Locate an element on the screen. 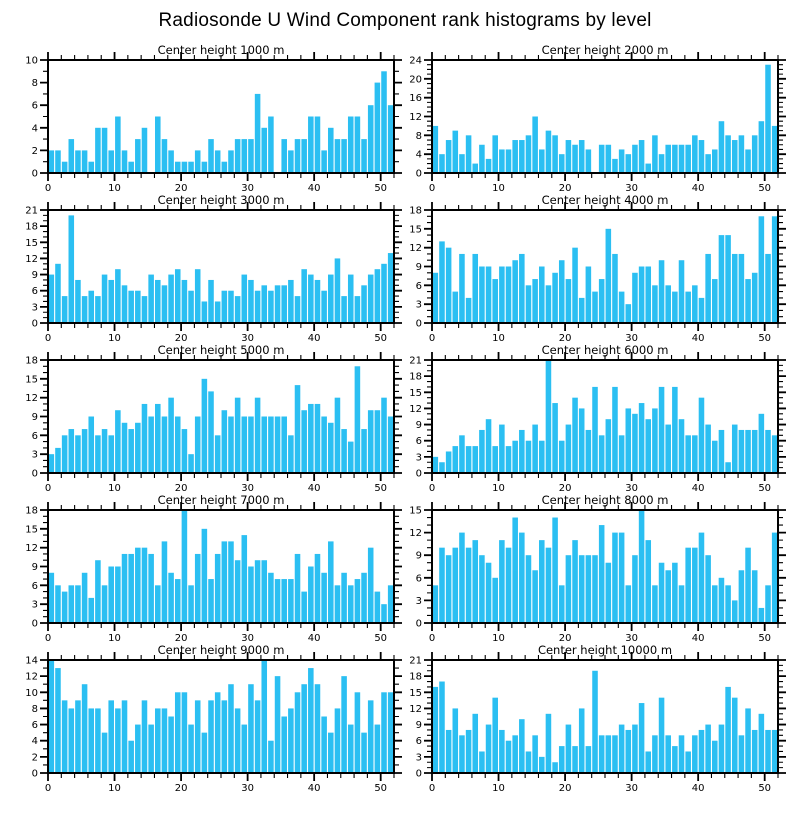  y-tick-label: 6 is located at coordinates (35, 291).